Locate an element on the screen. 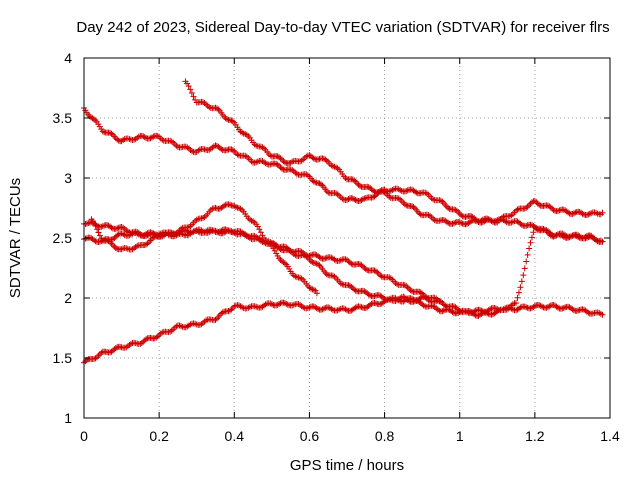 Image resolution: width=640 pixels, height=480 pixels. x-tick-label: 1.2 is located at coordinates (535, 436).